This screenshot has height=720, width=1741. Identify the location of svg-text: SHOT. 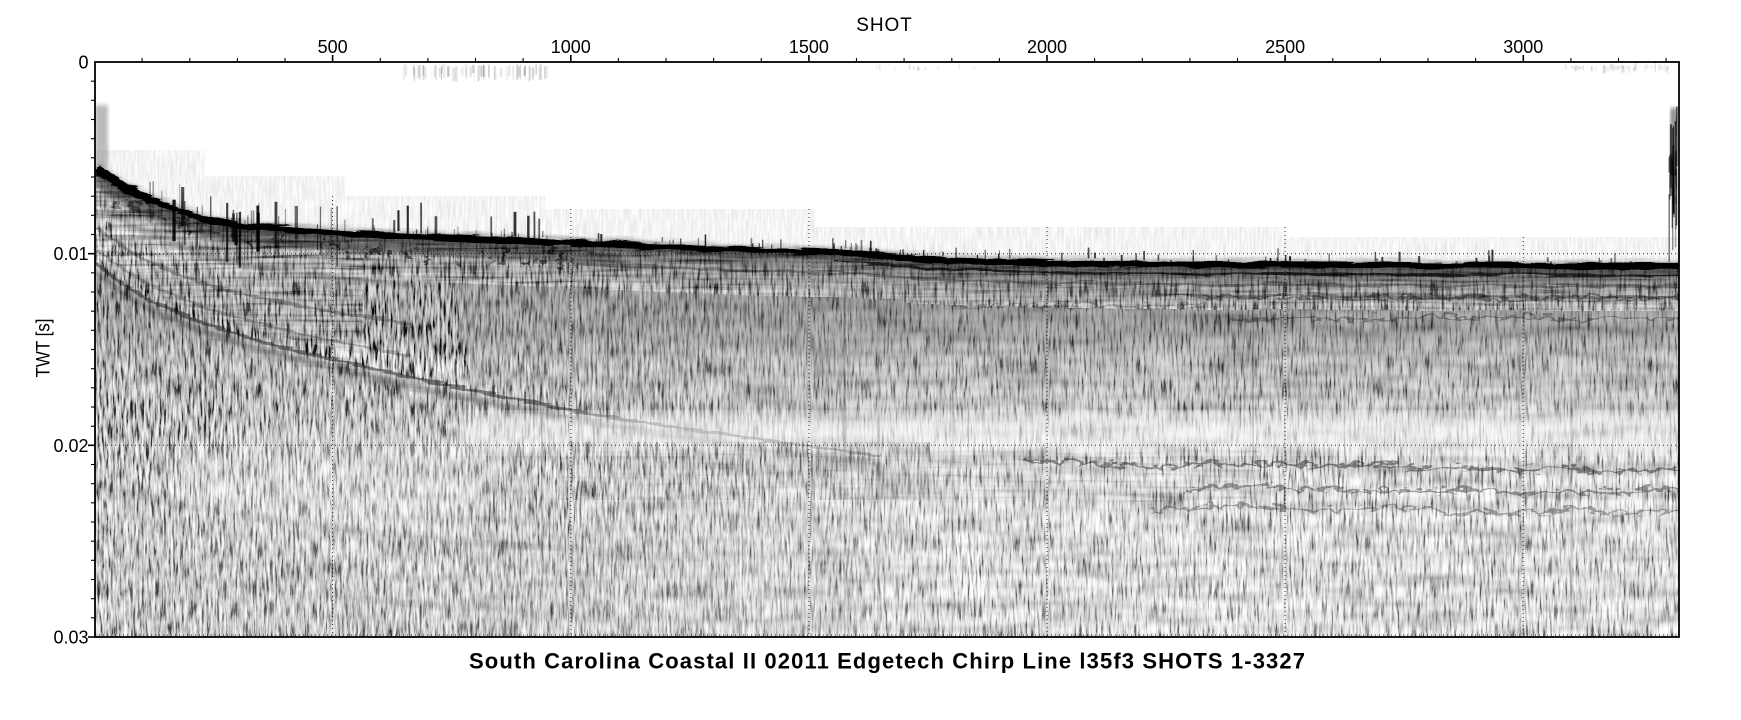
(884, 25).